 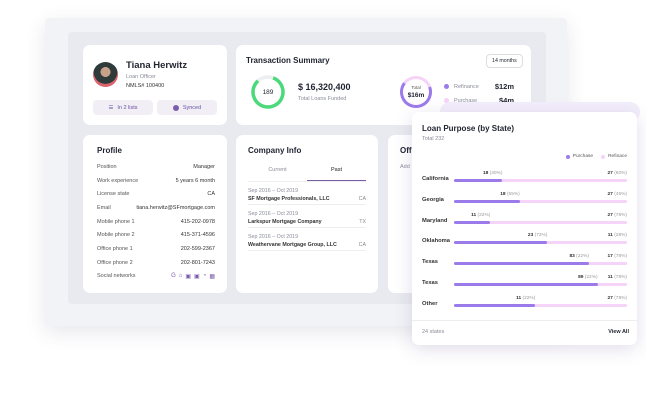 I want to click on refinance-bar: 23 (72%) 11 (28%), so click(x=540, y=239).